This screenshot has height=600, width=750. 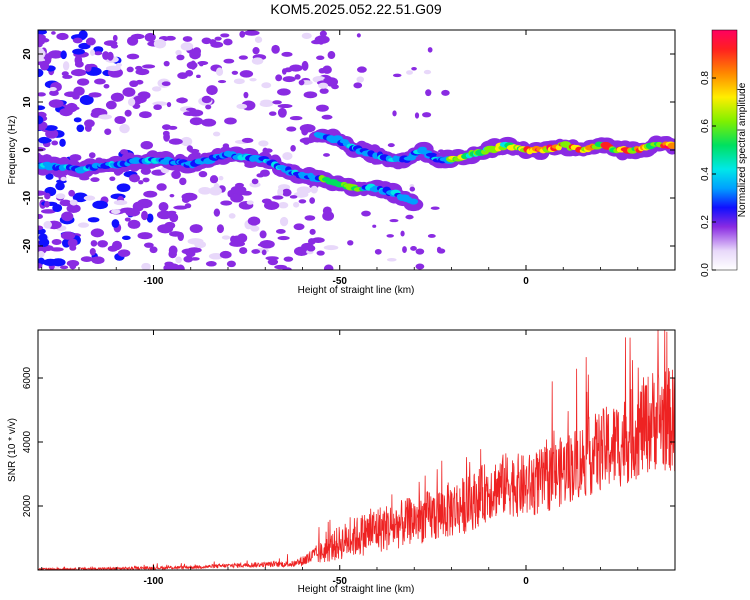 I want to click on snr-x-tick-label: -50, so click(x=340, y=581).